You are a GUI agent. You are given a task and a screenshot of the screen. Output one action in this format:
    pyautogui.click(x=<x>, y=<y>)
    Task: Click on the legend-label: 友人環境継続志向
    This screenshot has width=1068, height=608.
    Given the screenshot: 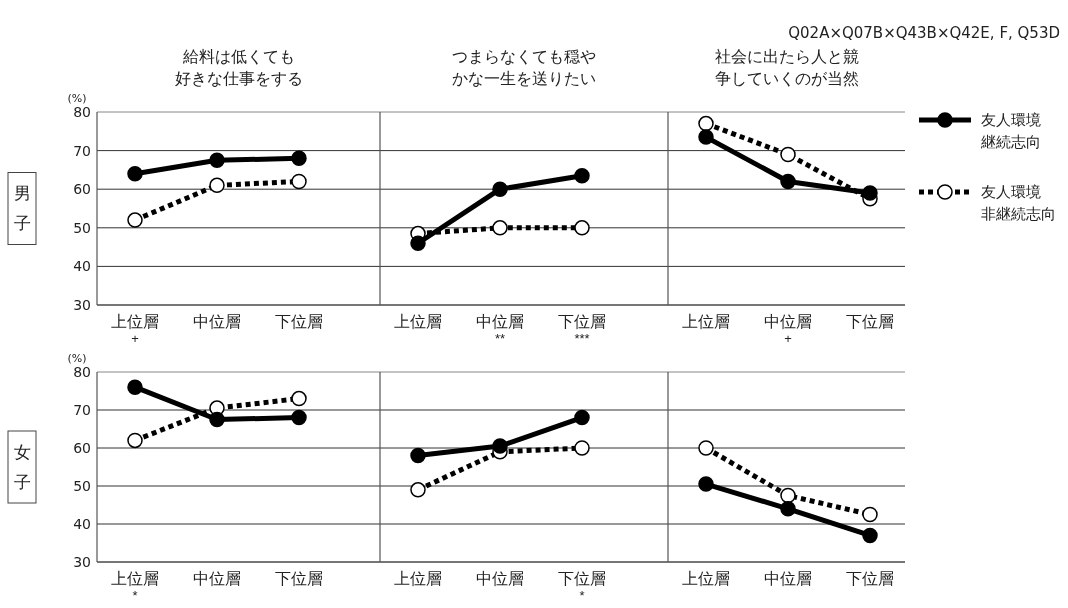 What is the action you would take?
    pyautogui.click(x=1010, y=131)
    